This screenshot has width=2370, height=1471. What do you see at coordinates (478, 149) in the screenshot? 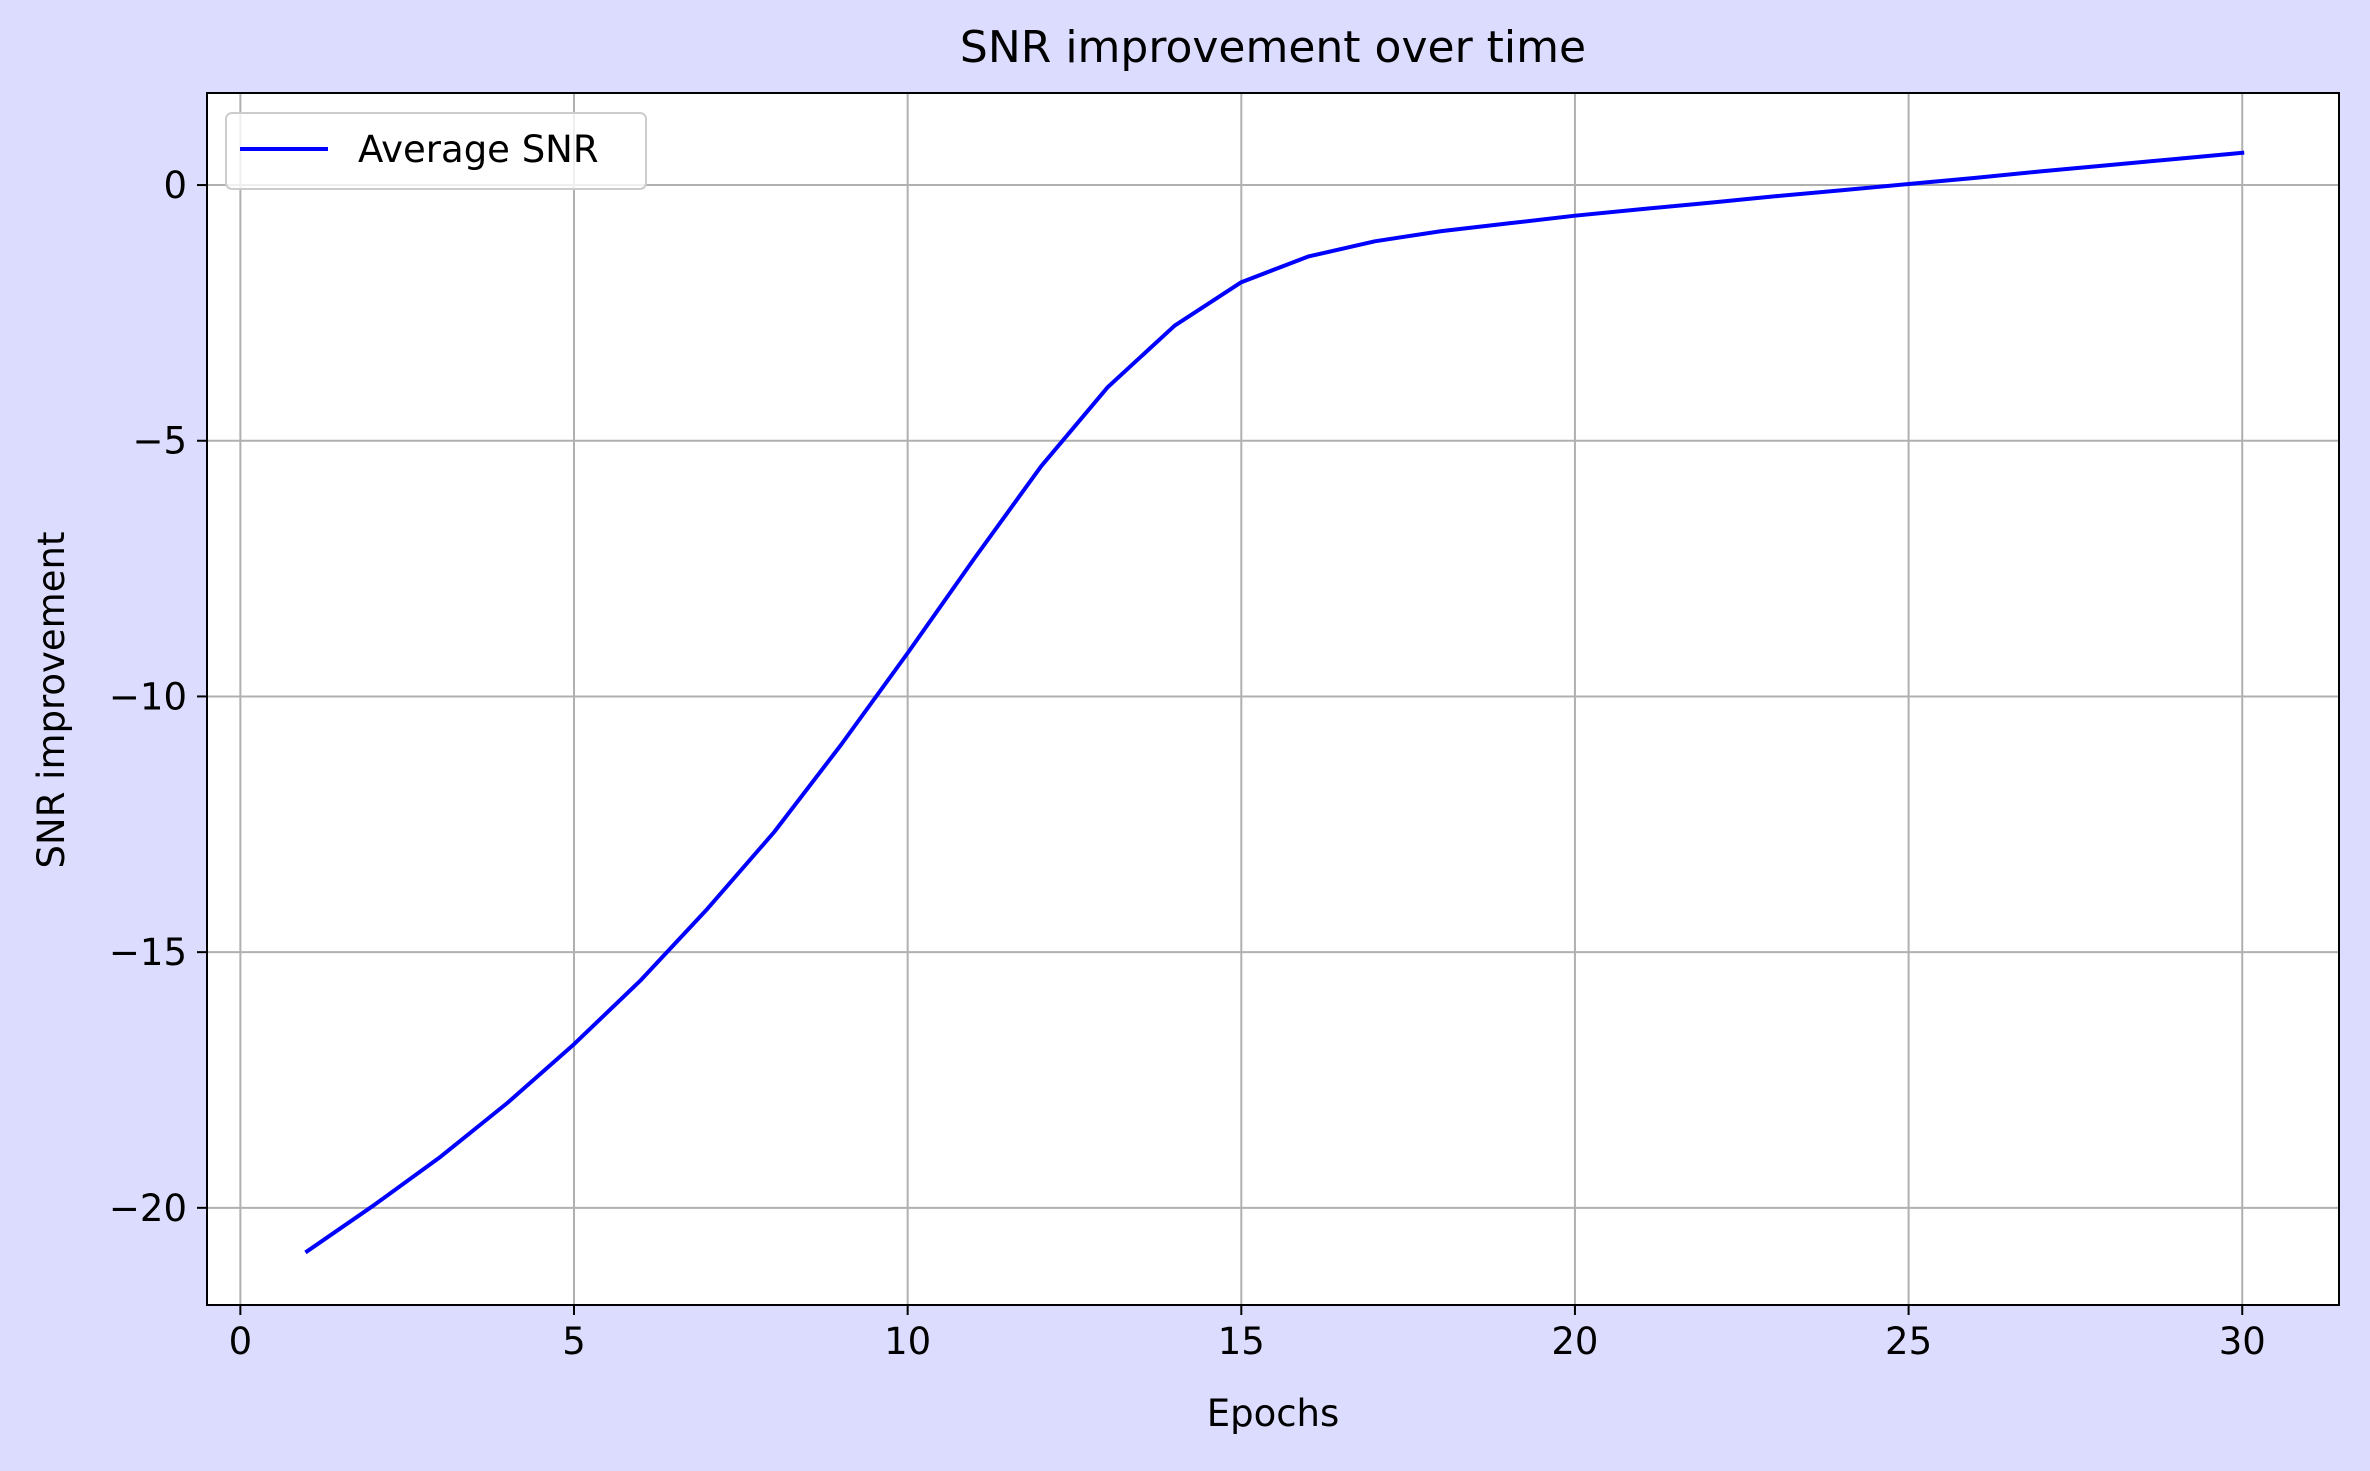
I see `legend-label-average-snr: Average SNR` at bounding box center [478, 149].